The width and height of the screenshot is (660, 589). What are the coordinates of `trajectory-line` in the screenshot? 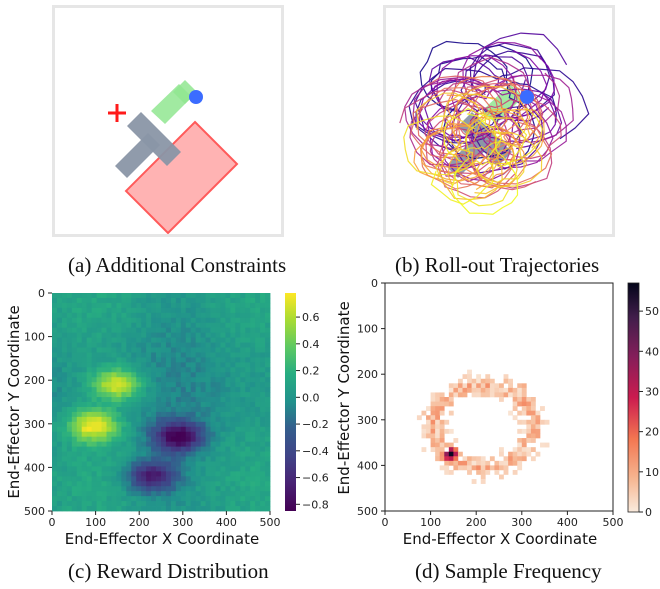 It's located at (493, 130).